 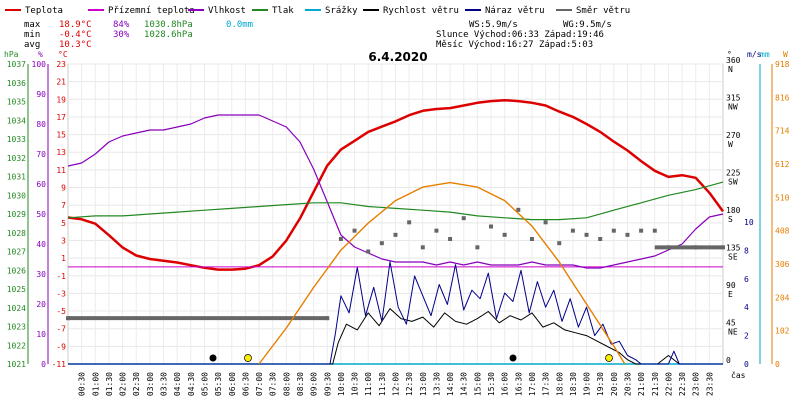 I want to click on stat-avg-temp: 10.3°C, so click(x=75, y=45).